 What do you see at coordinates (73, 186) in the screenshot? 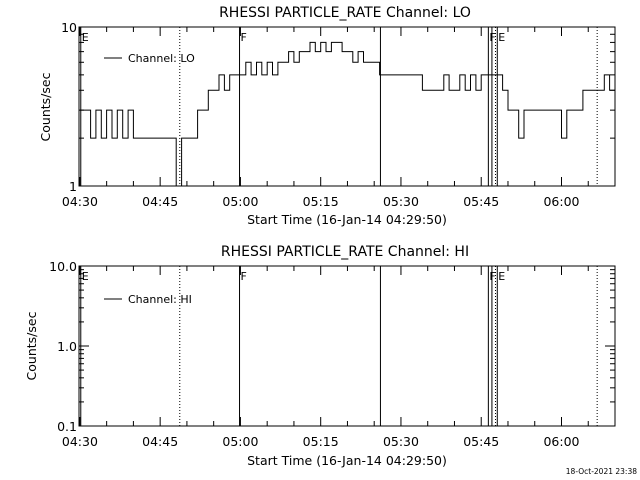
I see `y-tick-label: 1` at bounding box center [73, 186].